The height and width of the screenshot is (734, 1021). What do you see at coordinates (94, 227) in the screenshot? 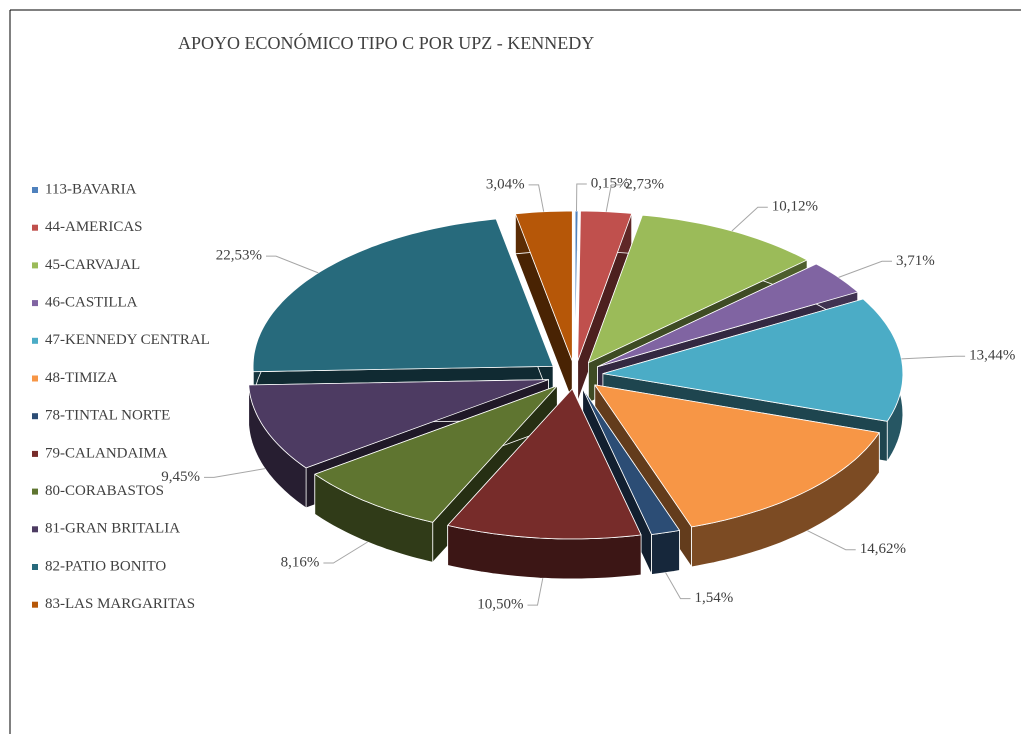
I see `legend-label: 44-AMERICAS` at bounding box center [94, 227].